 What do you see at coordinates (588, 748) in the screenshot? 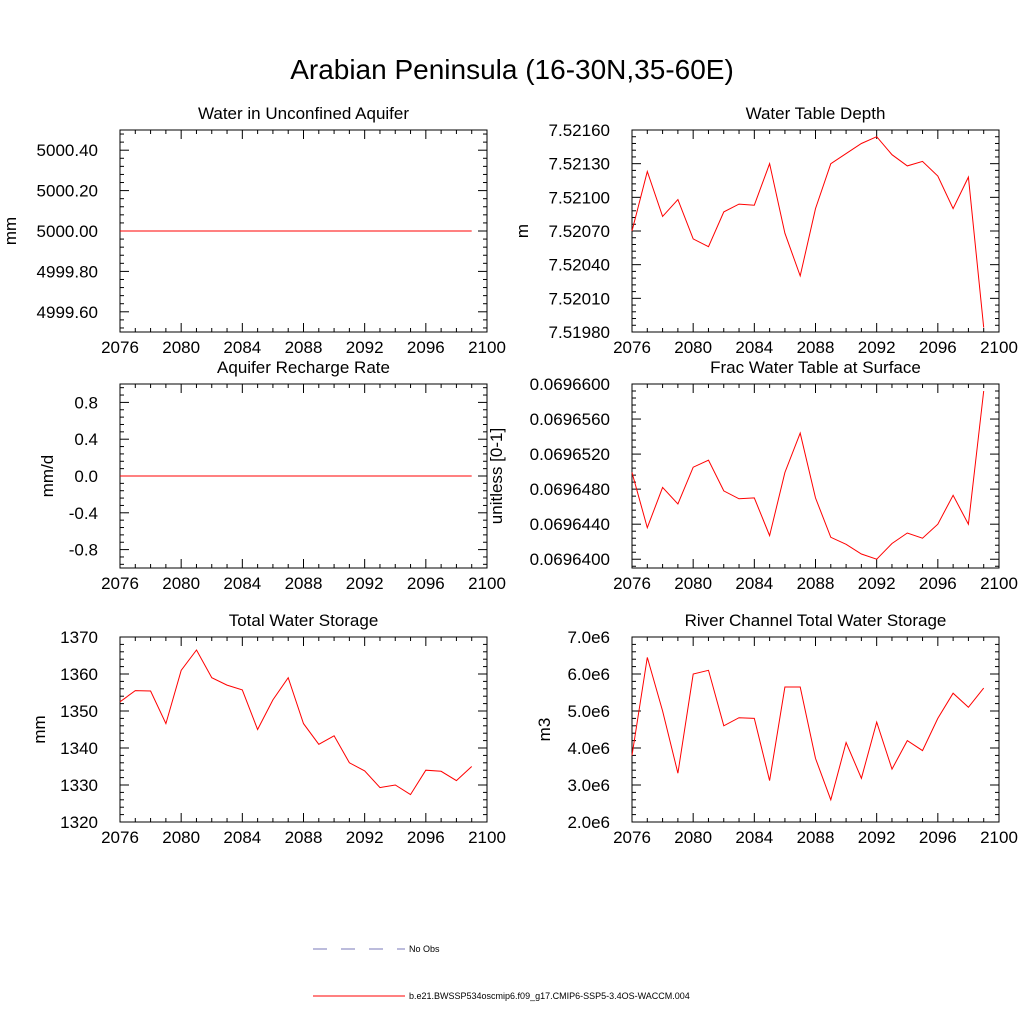
I see `y-tick-label: 4.0e6` at bounding box center [588, 748].